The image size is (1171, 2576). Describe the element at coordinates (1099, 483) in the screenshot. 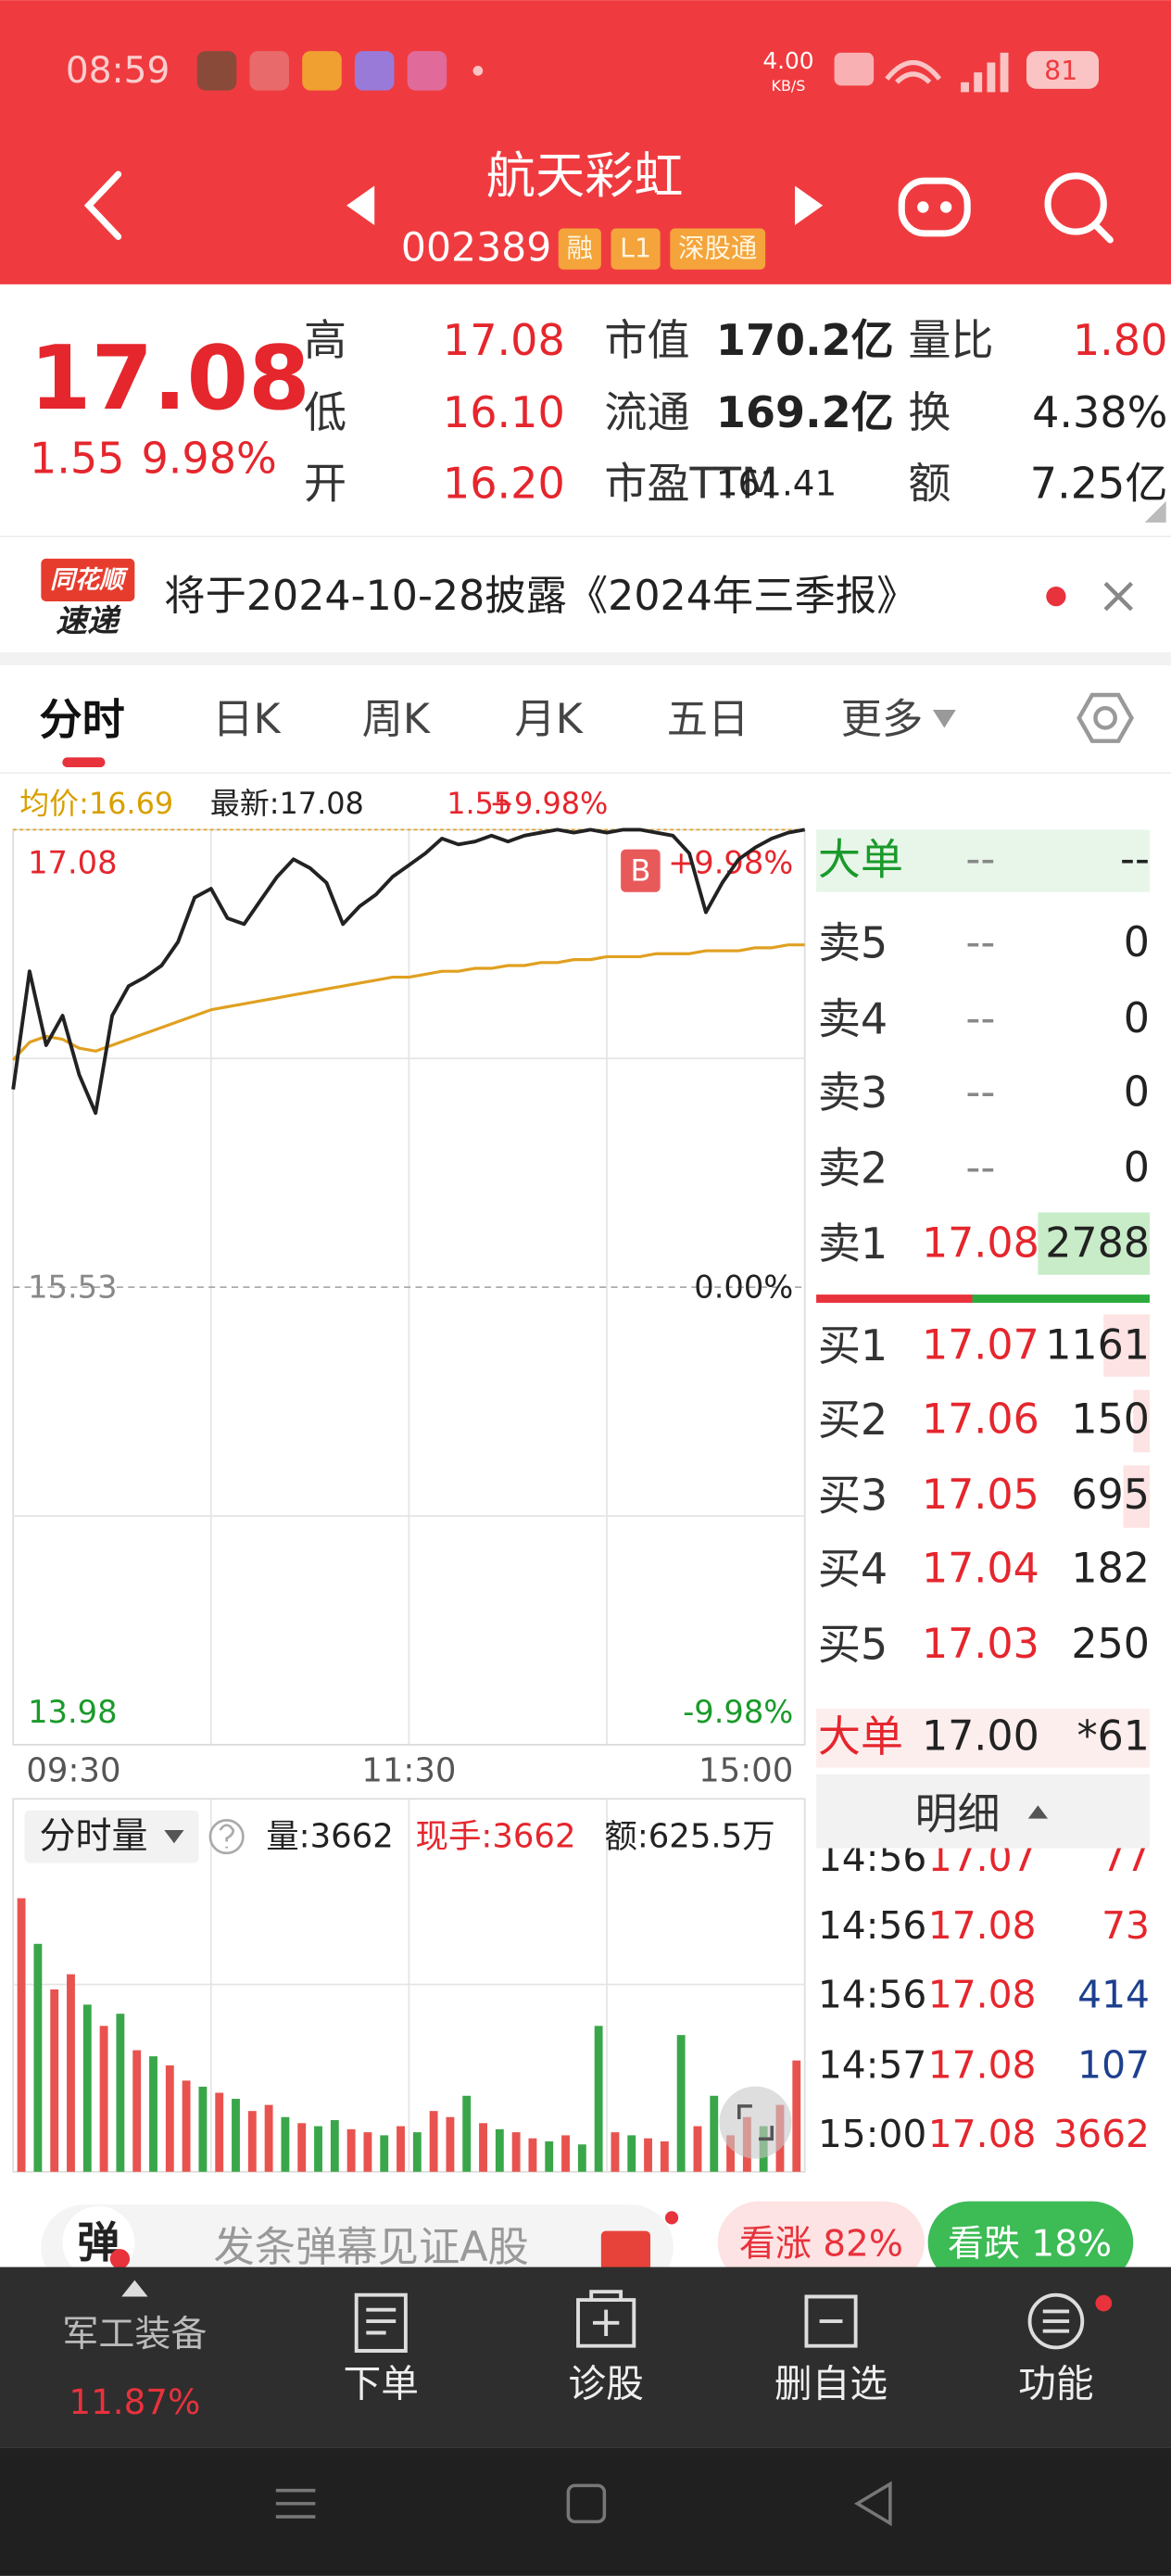

I see `stat-value: 7.25亿` at that location.